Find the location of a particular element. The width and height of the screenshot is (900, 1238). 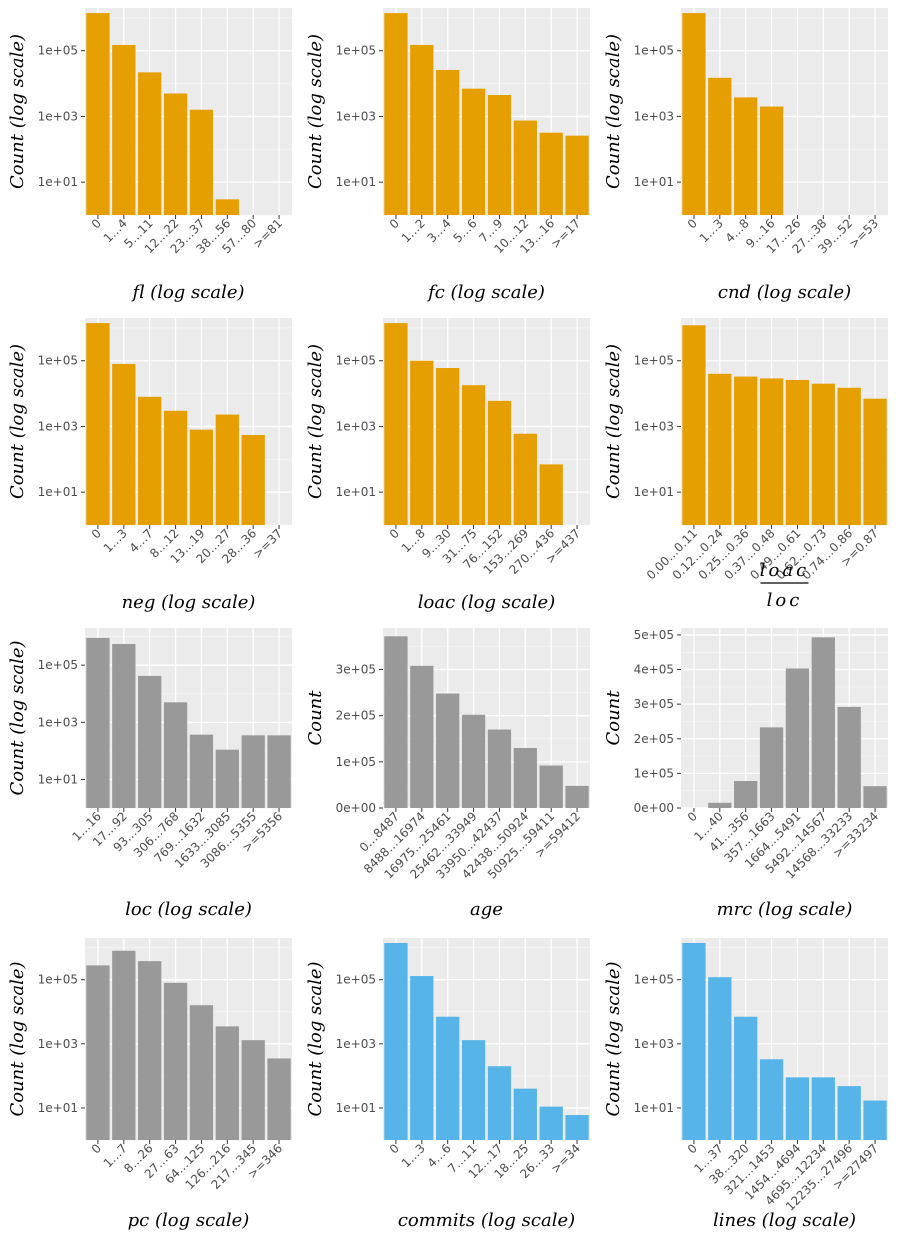

x-axis-label: pc (log scale) is located at coordinates (189, 1220).